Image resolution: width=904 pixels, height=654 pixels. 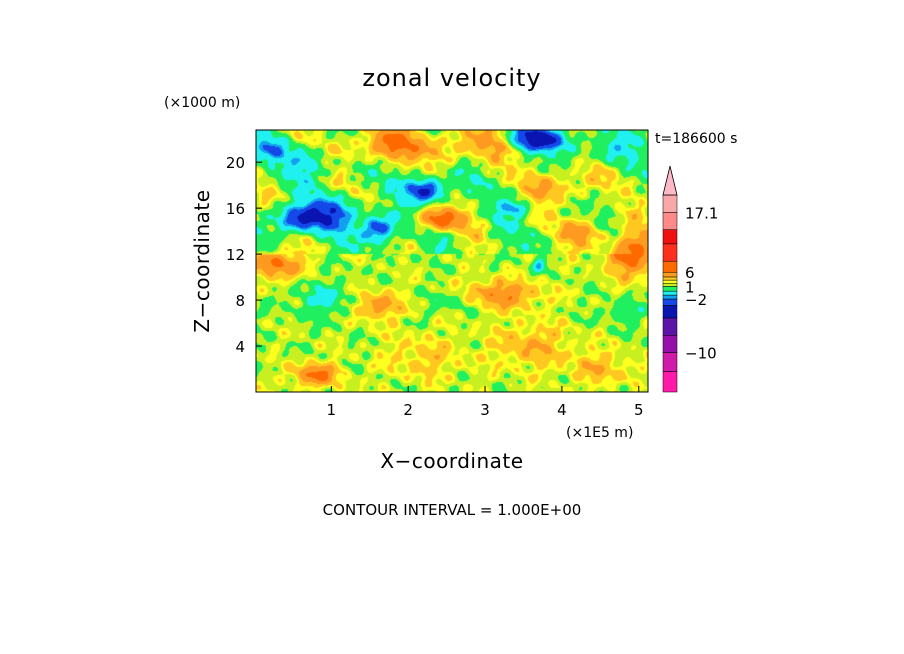 I want to click on y-axis-unit: (×1000 m), so click(x=202, y=103).